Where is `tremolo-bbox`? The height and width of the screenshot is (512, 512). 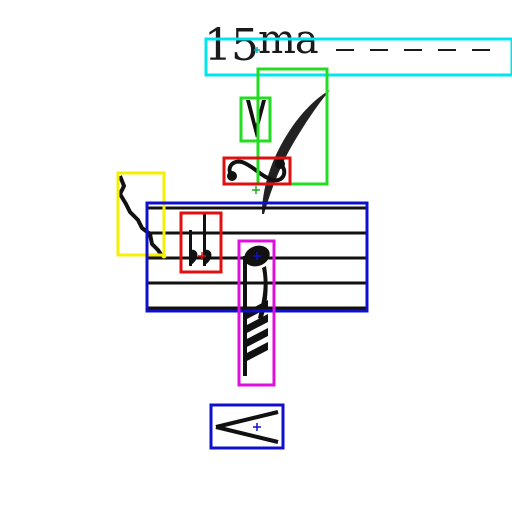 tremolo-bbox is located at coordinates (256, 313).